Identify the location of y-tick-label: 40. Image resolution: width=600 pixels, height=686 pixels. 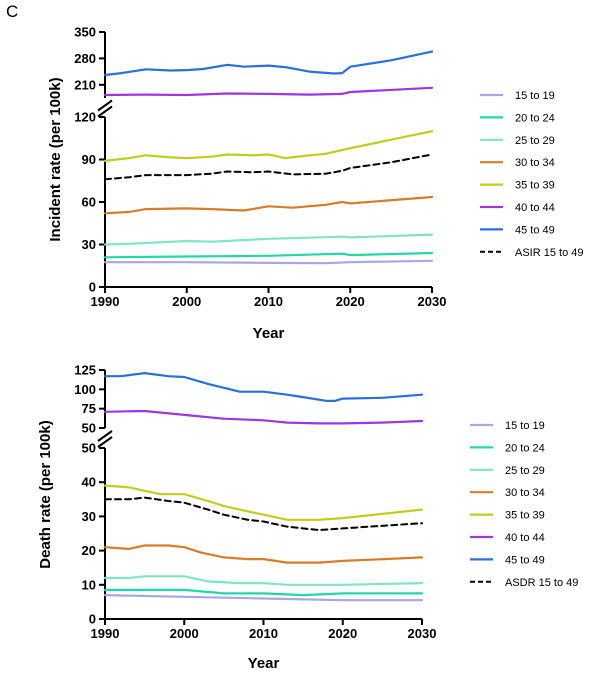
(89, 482).